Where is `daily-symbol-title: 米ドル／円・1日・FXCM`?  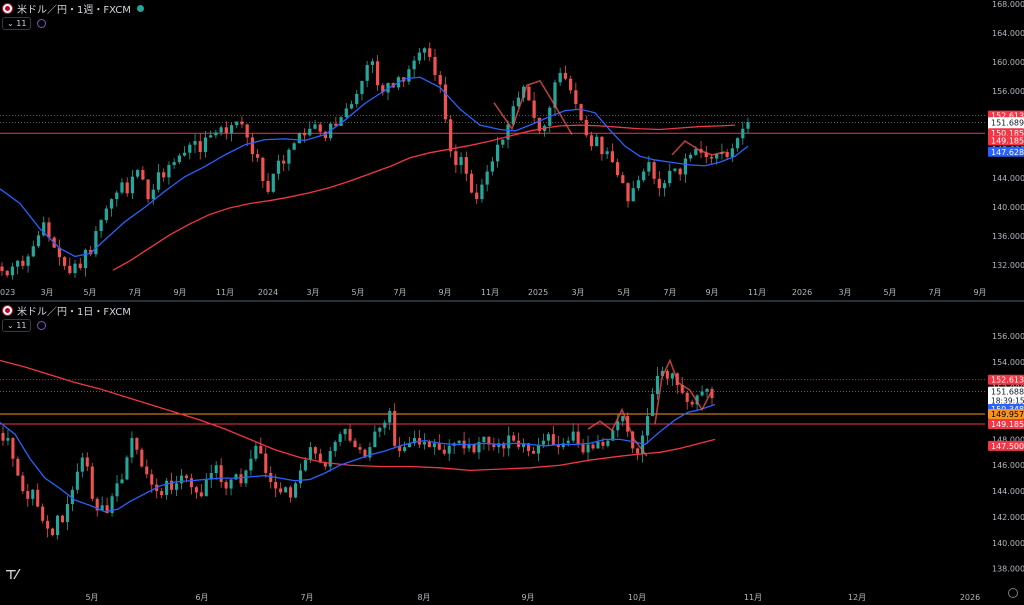 daily-symbol-title: 米ドル／円・1日・FXCM is located at coordinates (74, 312).